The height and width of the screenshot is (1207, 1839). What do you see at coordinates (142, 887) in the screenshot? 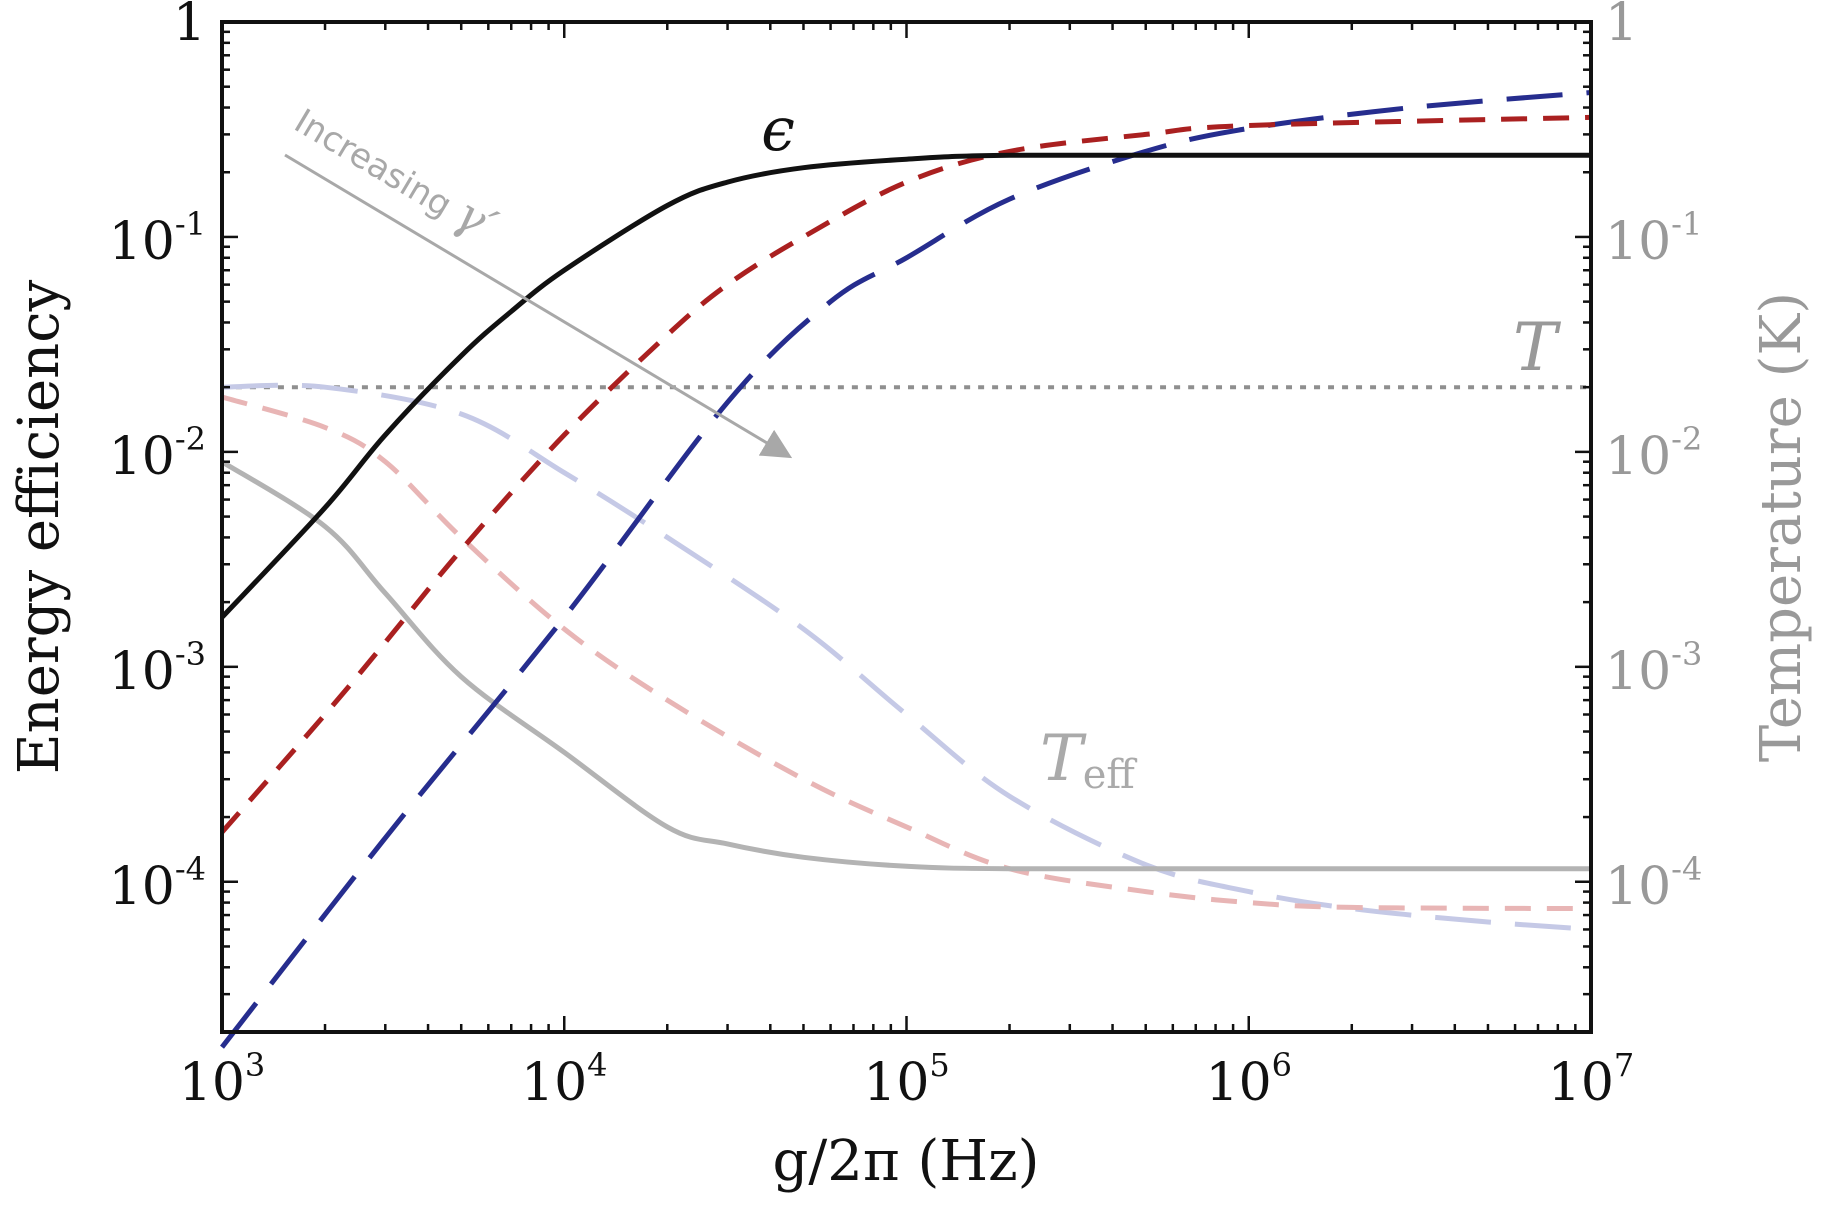
I see `y-tick-label-left-1e-4-base: 10` at bounding box center [142, 887].